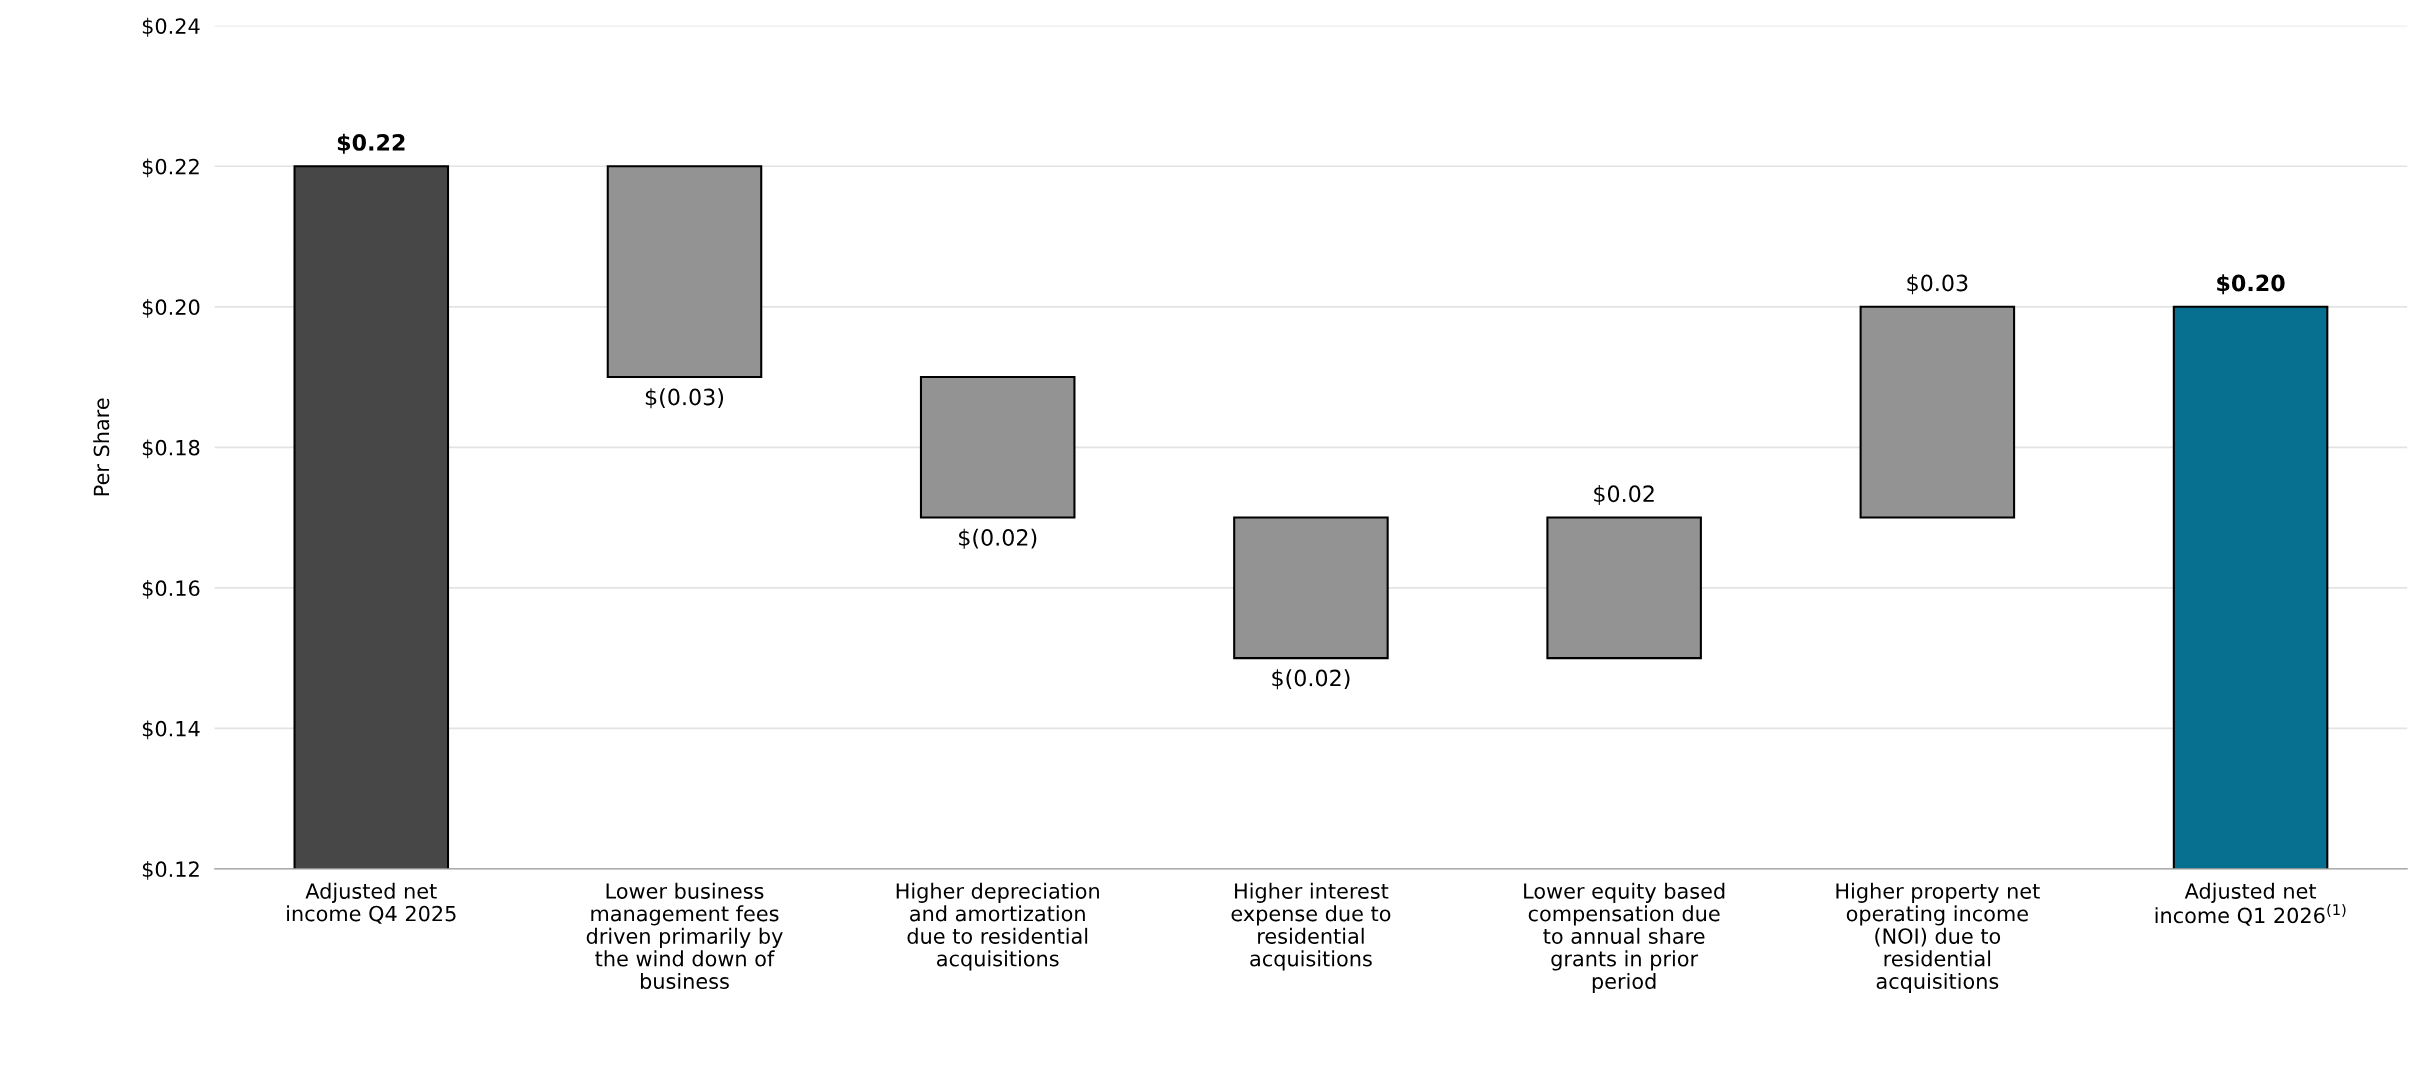 The image size is (2412, 1074). What do you see at coordinates (171, 449) in the screenshot?
I see `y-tick-label: $0.18` at bounding box center [171, 449].